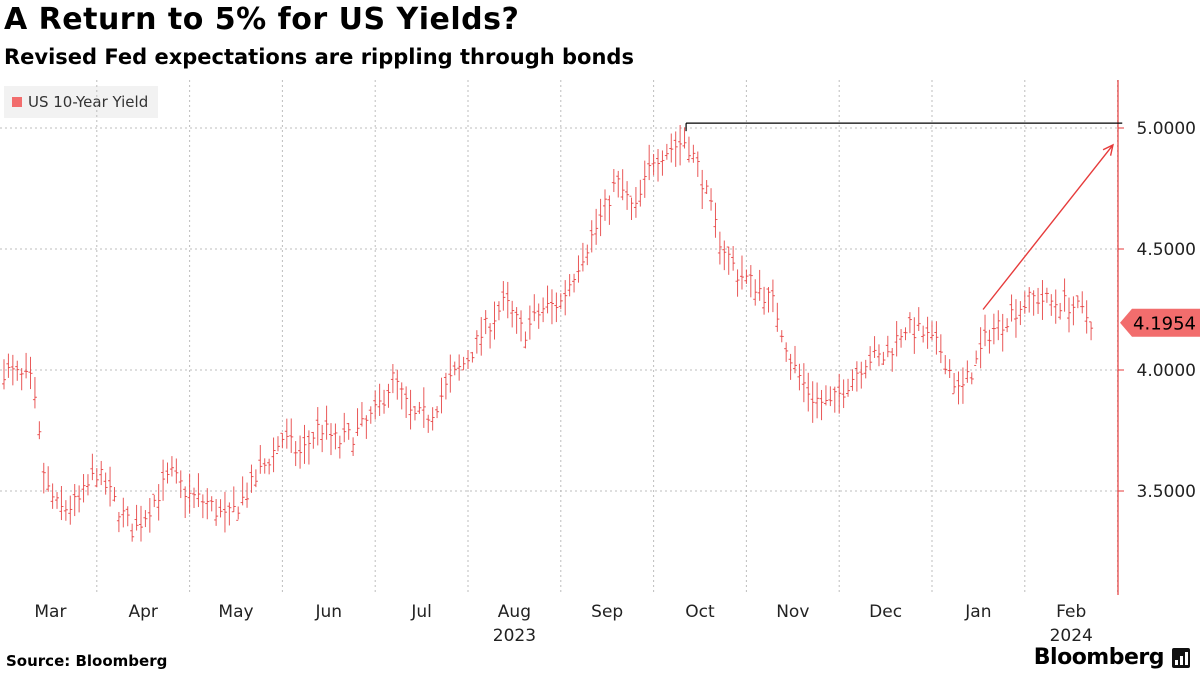 This screenshot has width=1200, height=675. Describe the element at coordinates (17, 102) in the screenshot. I see `legend-swatch` at that location.